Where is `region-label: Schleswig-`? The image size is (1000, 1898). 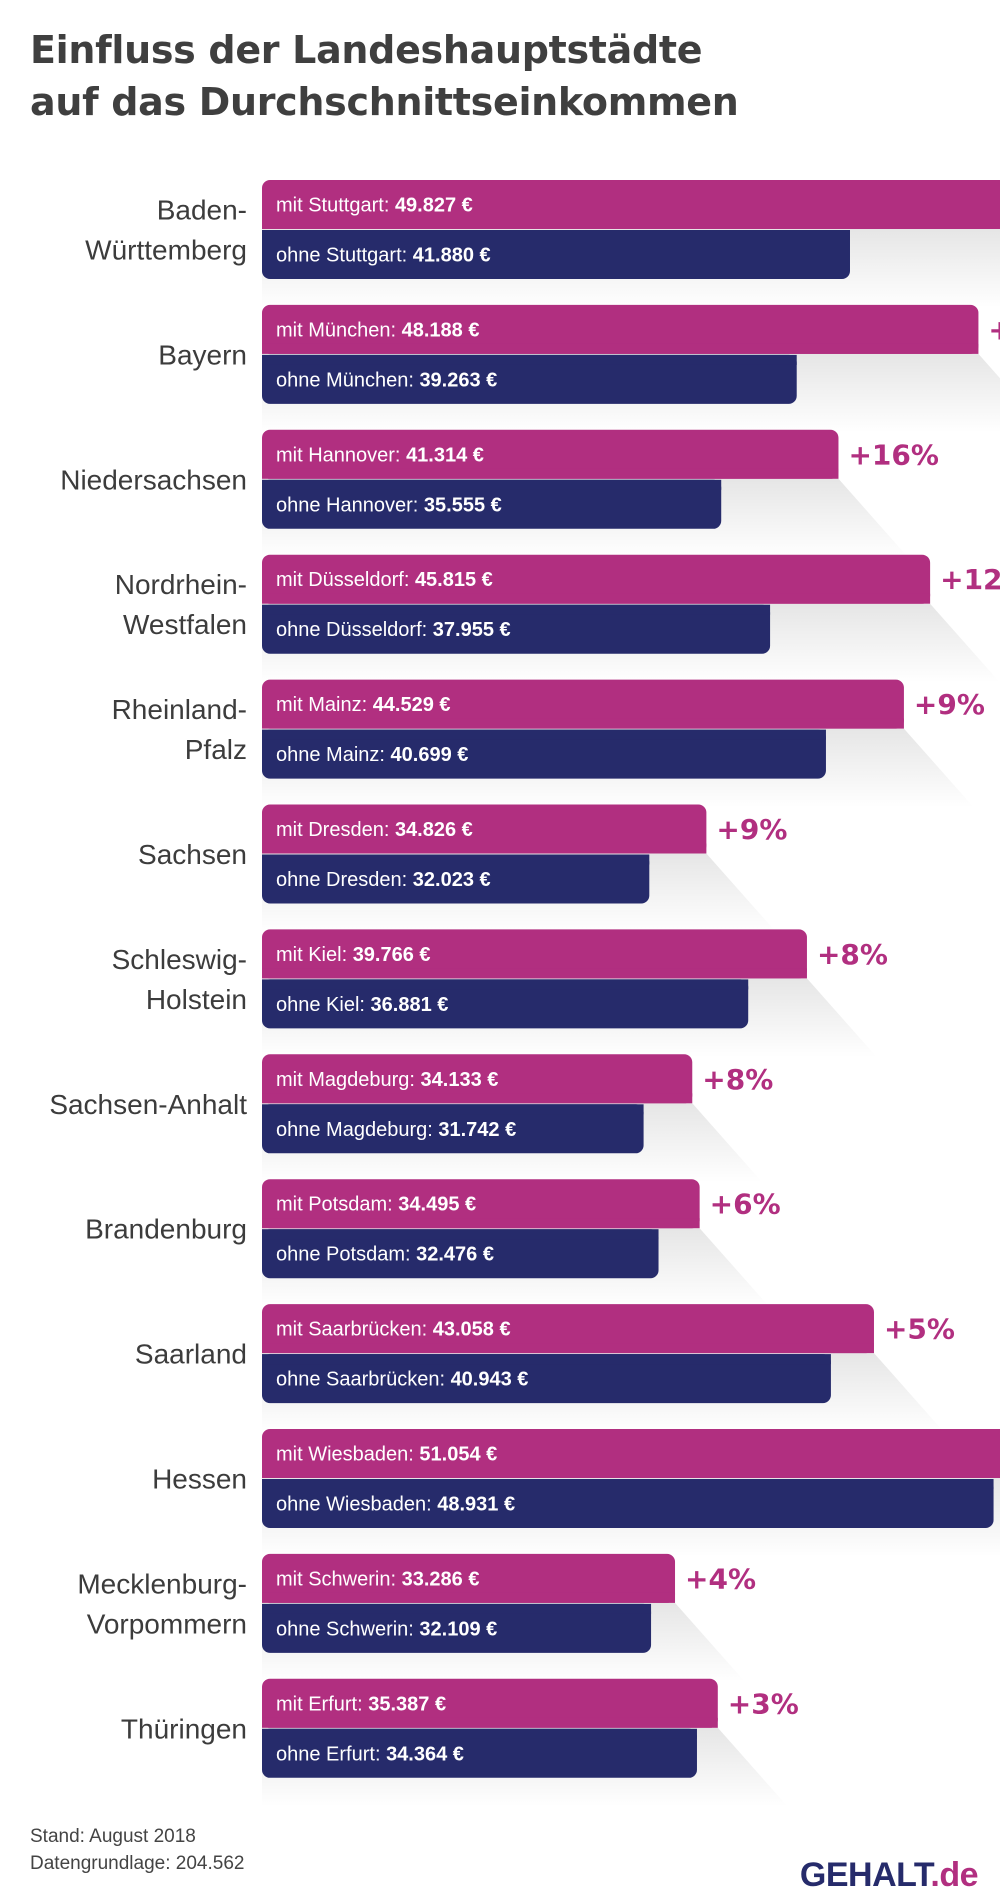
region-label: Schleswig- is located at coordinates (179, 959).